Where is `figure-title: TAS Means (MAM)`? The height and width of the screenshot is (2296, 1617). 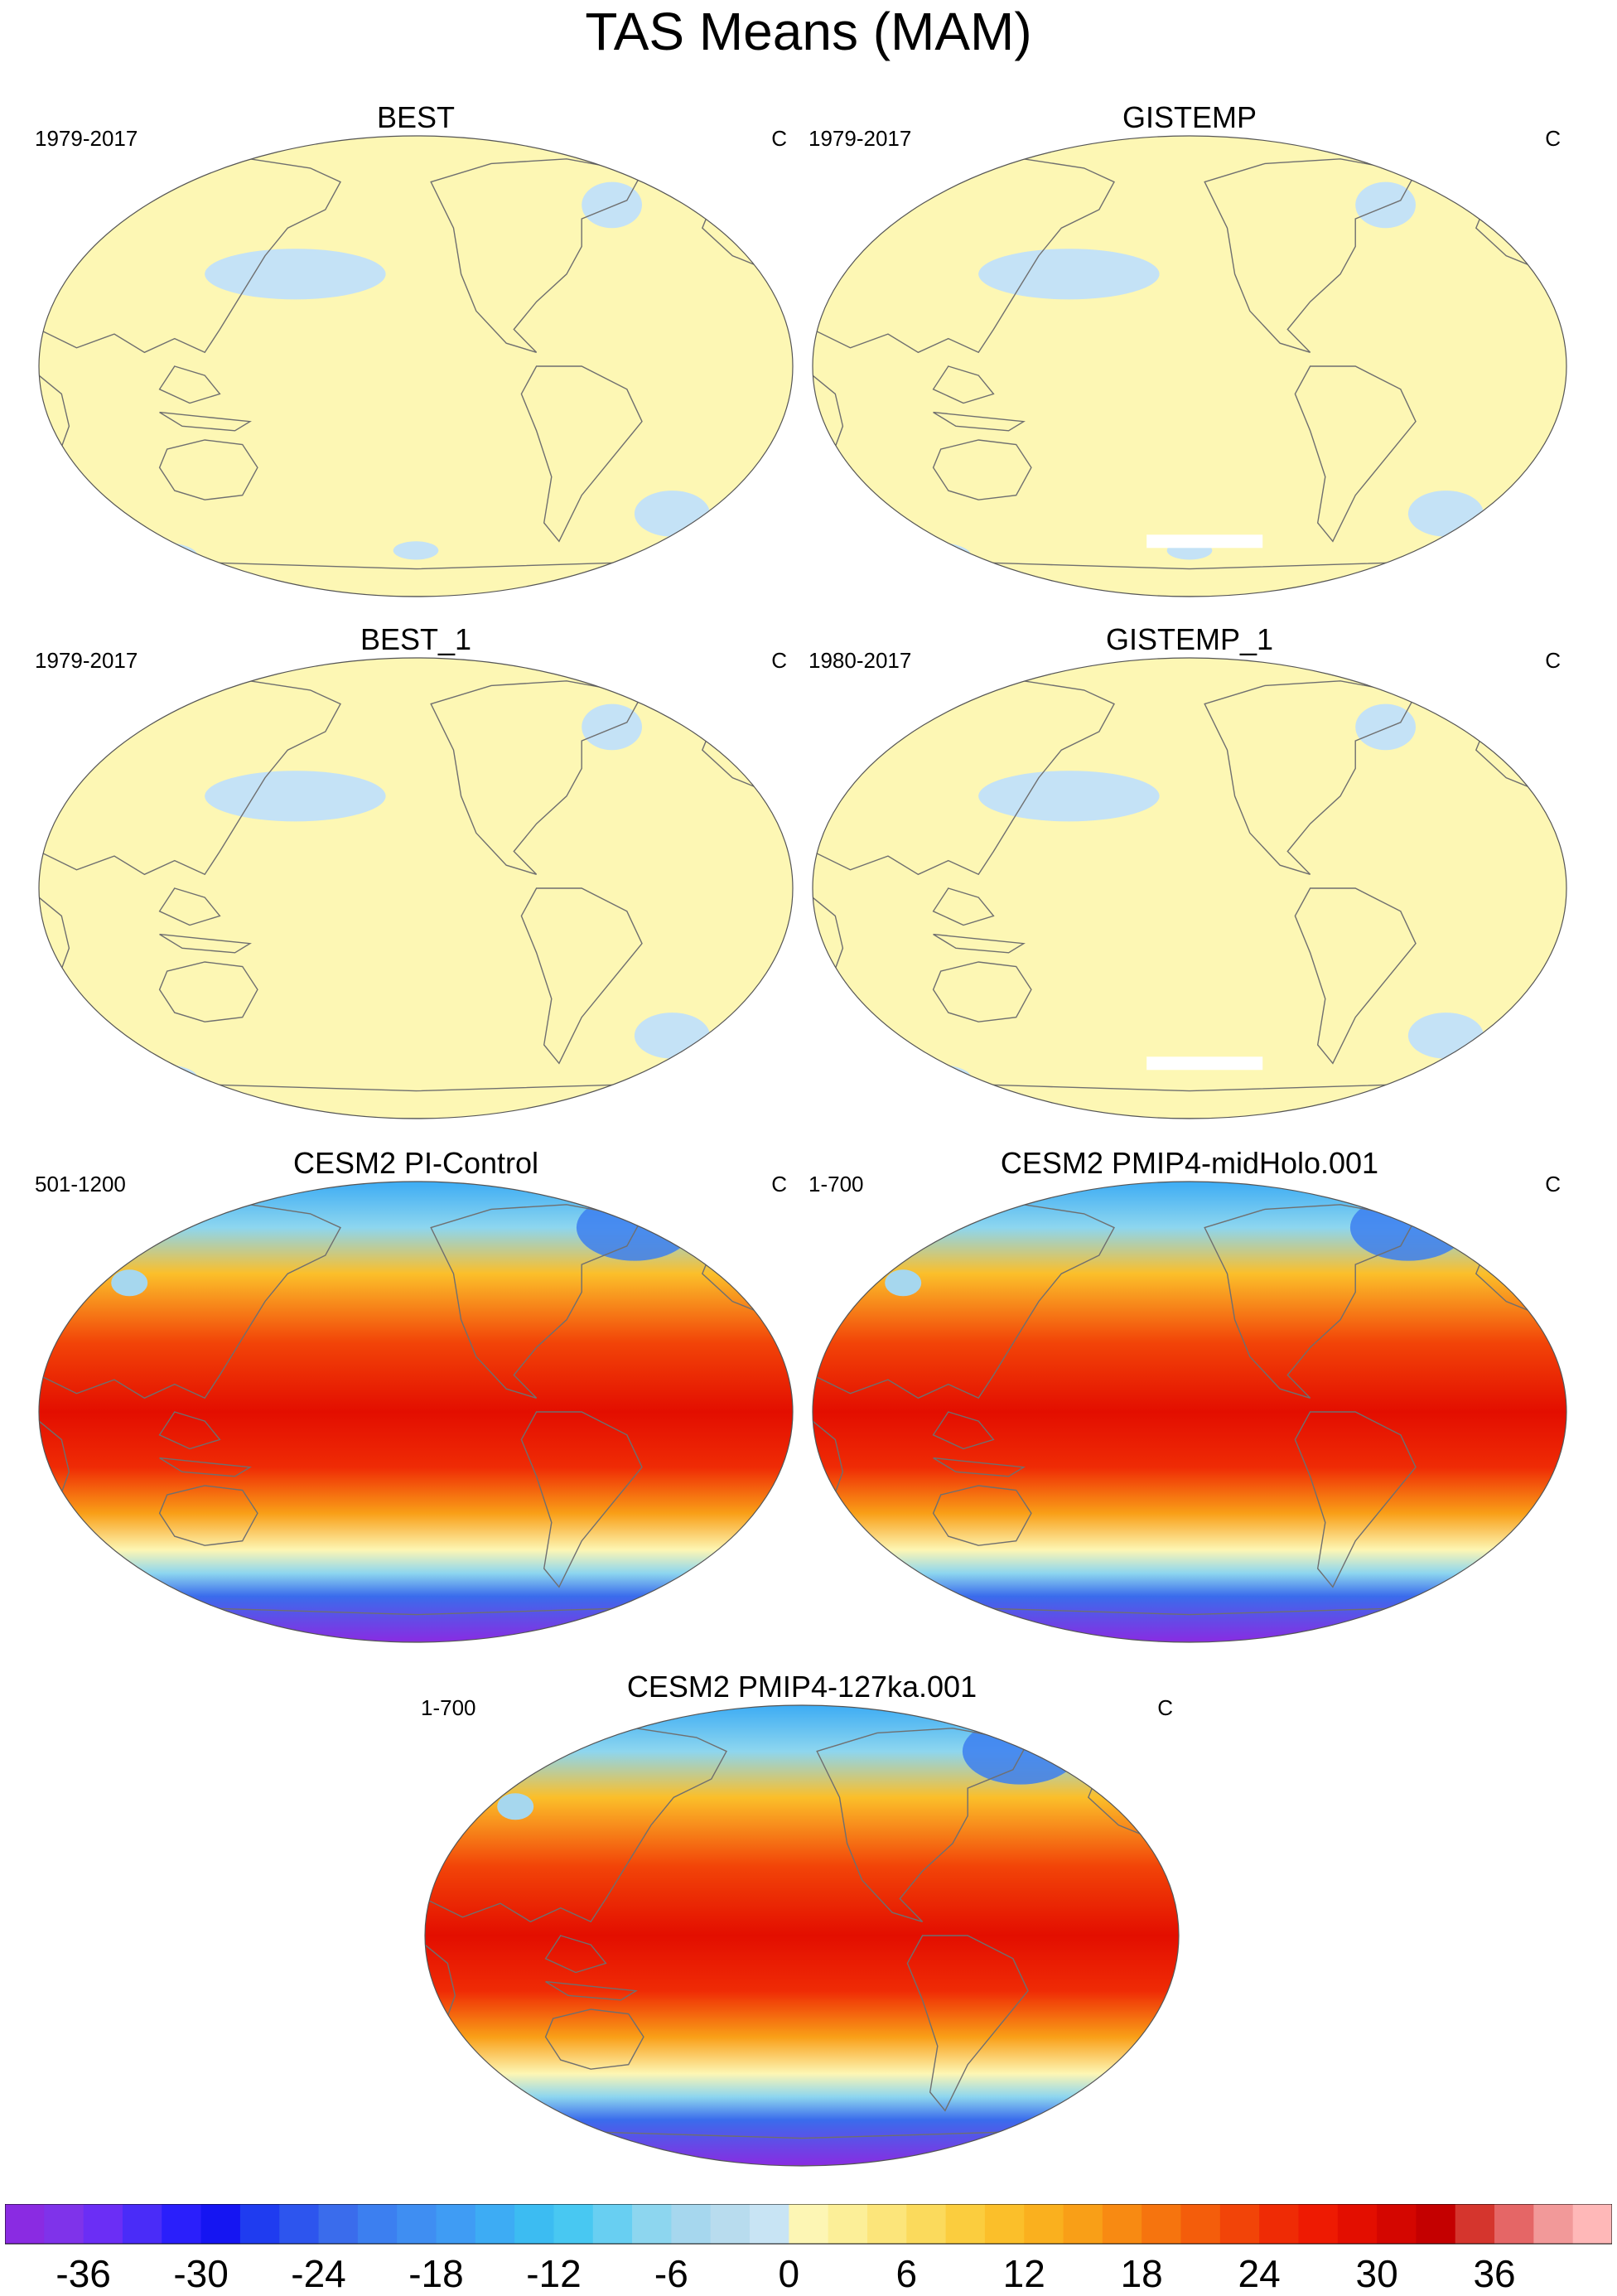
figure-title: TAS Means (MAM) is located at coordinates (808, 32).